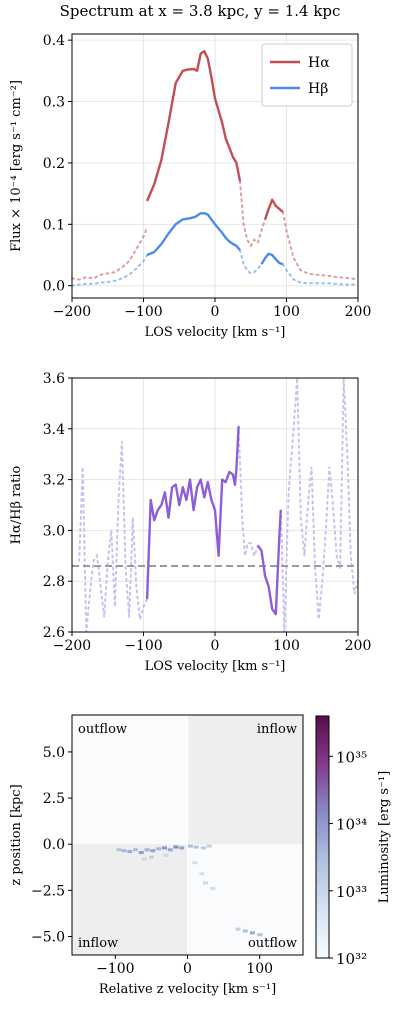 The width and height of the screenshot is (400, 1010). What do you see at coordinates (54, 753) in the screenshot?
I see `y-tick-label: 5.0` at bounding box center [54, 753].